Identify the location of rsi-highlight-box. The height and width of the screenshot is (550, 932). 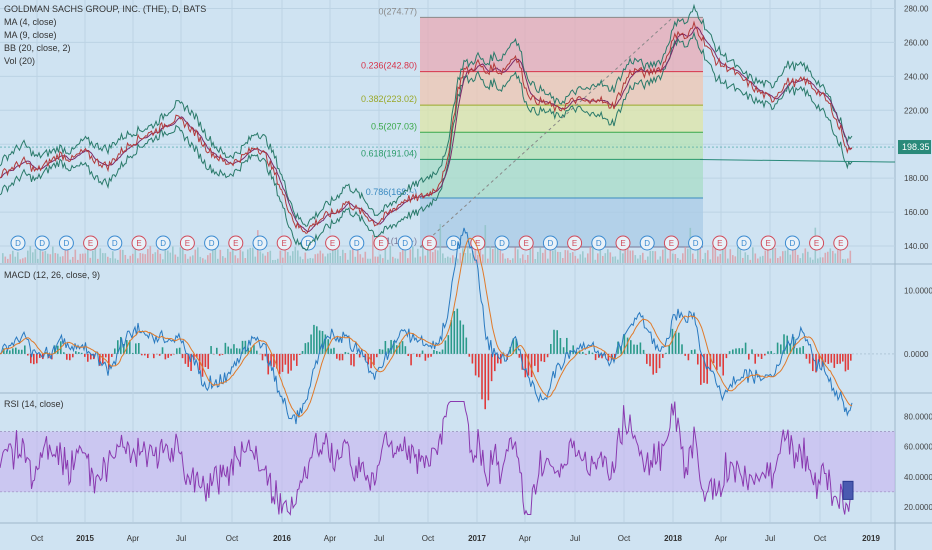
(848, 490).